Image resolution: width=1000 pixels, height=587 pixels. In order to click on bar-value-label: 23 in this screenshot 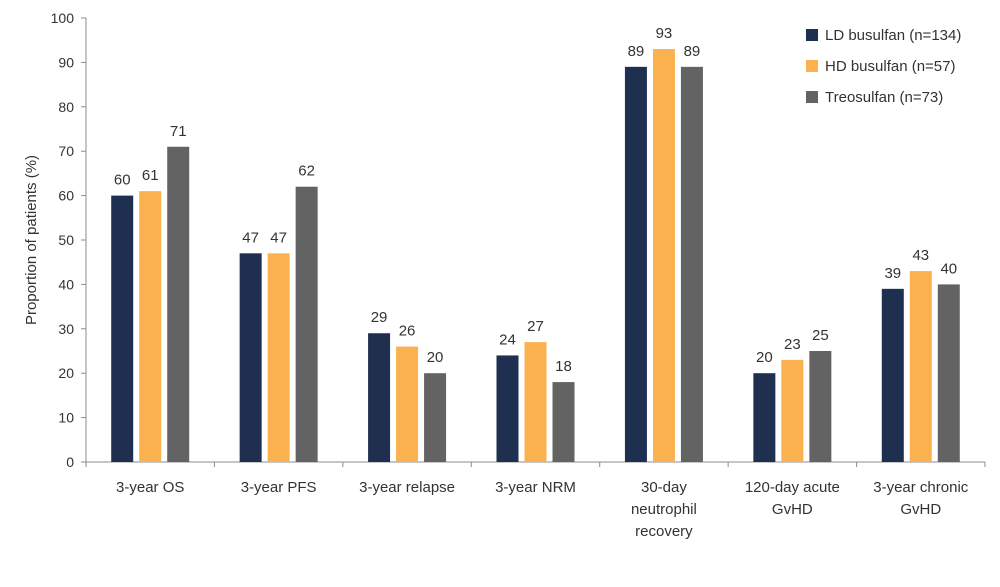, I will do `click(792, 344)`.